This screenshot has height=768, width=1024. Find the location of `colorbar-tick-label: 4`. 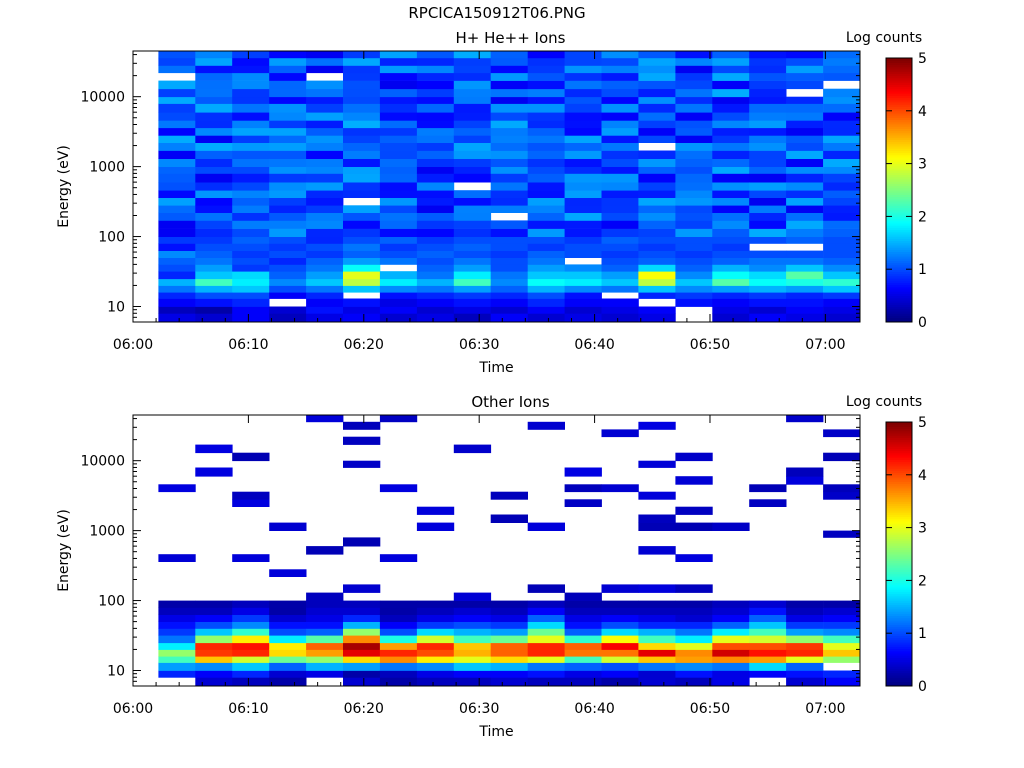

colorbar-tick-label: 4 is located at coordinates (922, 476).